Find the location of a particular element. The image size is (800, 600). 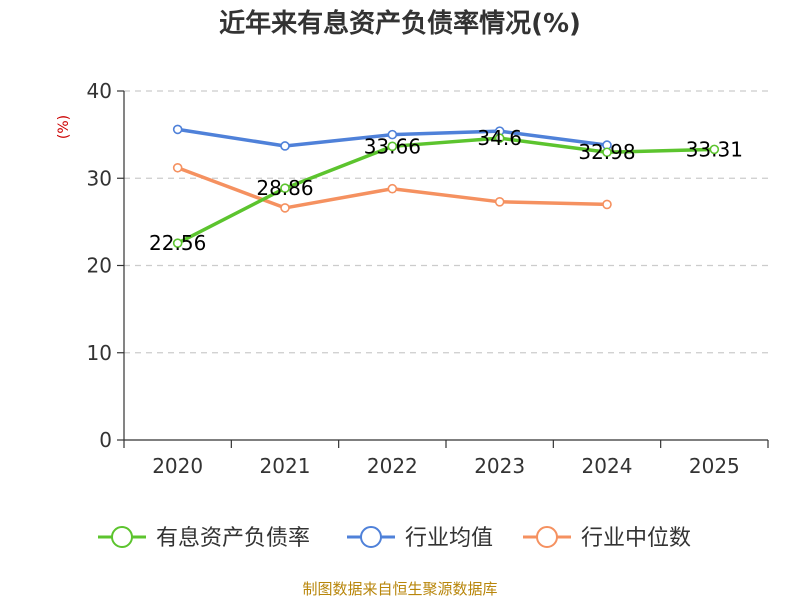

series-main is located at coordinates (446, 190).